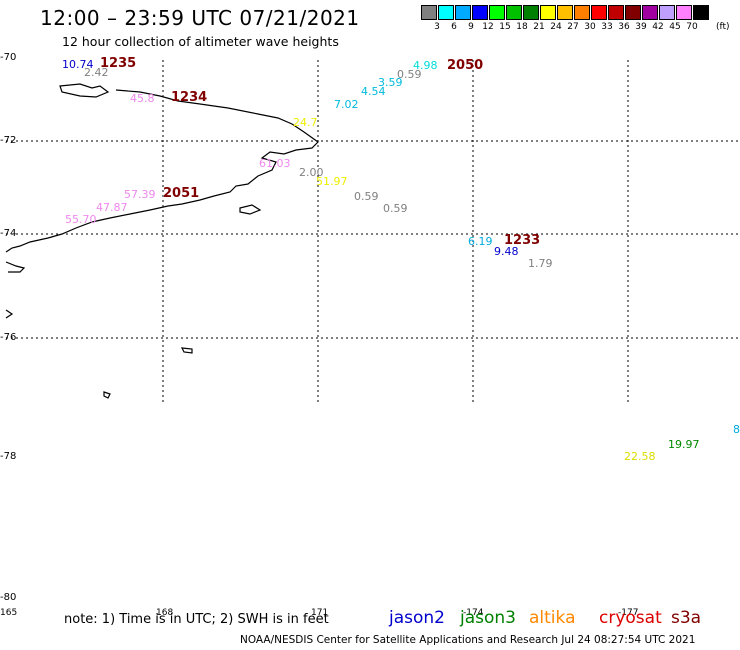 The image size is (740, 650). I want to click on wave-height-label: 61.03, so click(275, 163).